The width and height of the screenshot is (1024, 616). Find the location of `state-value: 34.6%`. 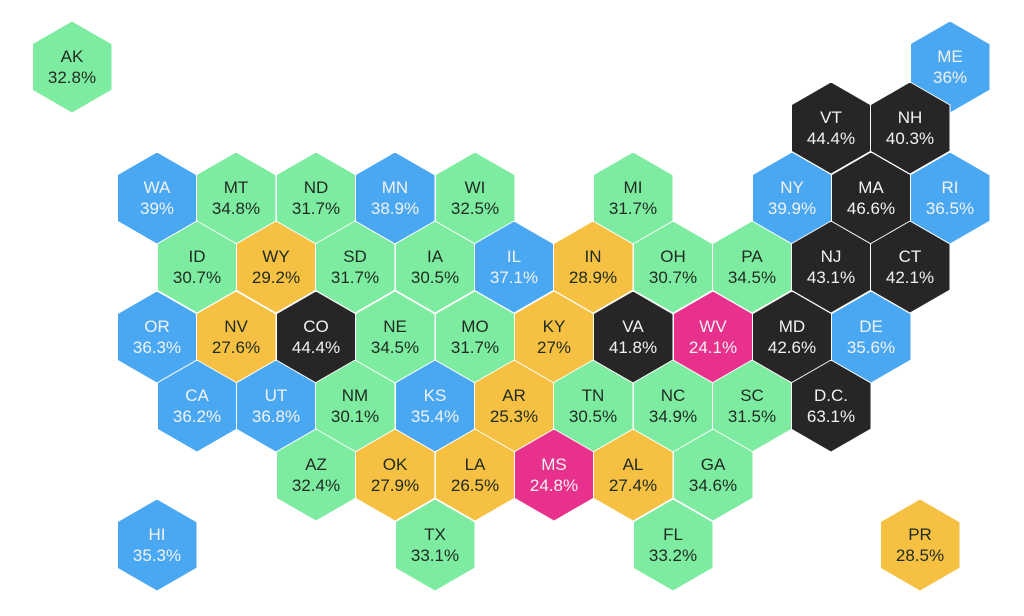

state-value: 34.6% is located at coordinates (713, 485).